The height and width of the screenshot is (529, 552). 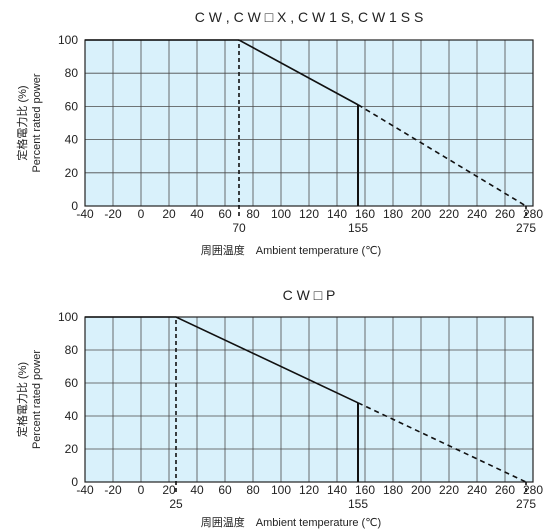 I want to click on chart2-x-tick-label: 240, so click(x=477, y=490).